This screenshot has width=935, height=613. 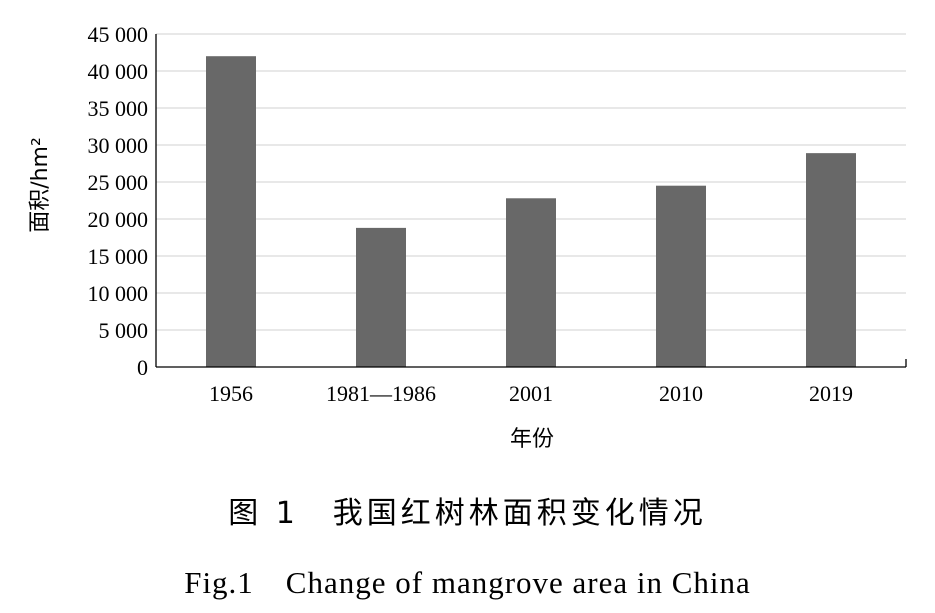 What do you see at coordinates (118, 182) in the screenshot?
I see `y-tick-label: 25 000` at bounding box center [118, 182].